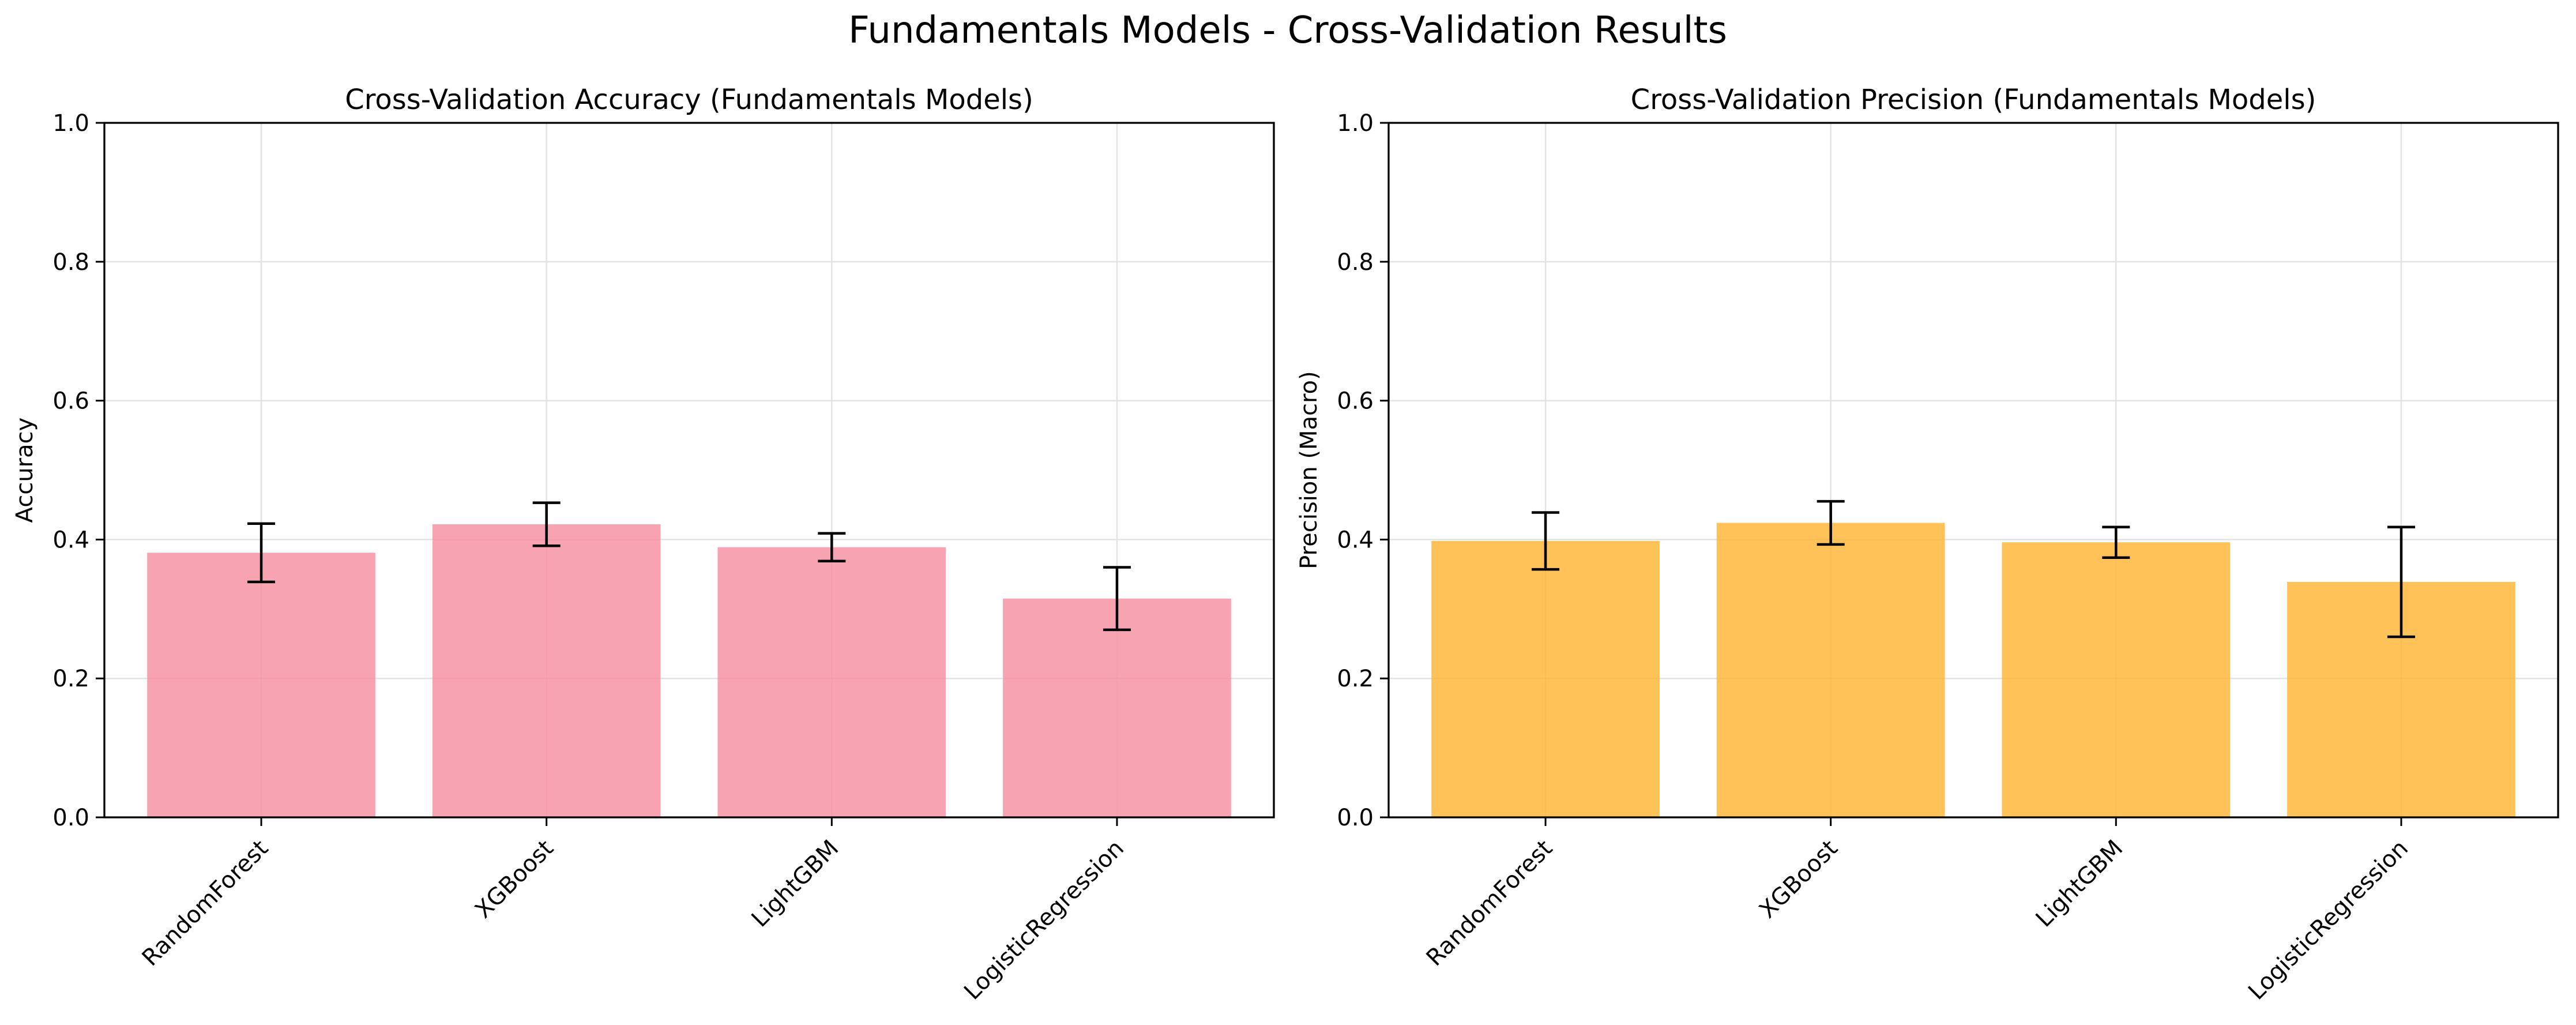 This screenshot has height=1025, width=2576. Describe the element at coordinates (1309, 470) in the screenshot. I see `y-axis-label: Precision (Macro)` at that location.